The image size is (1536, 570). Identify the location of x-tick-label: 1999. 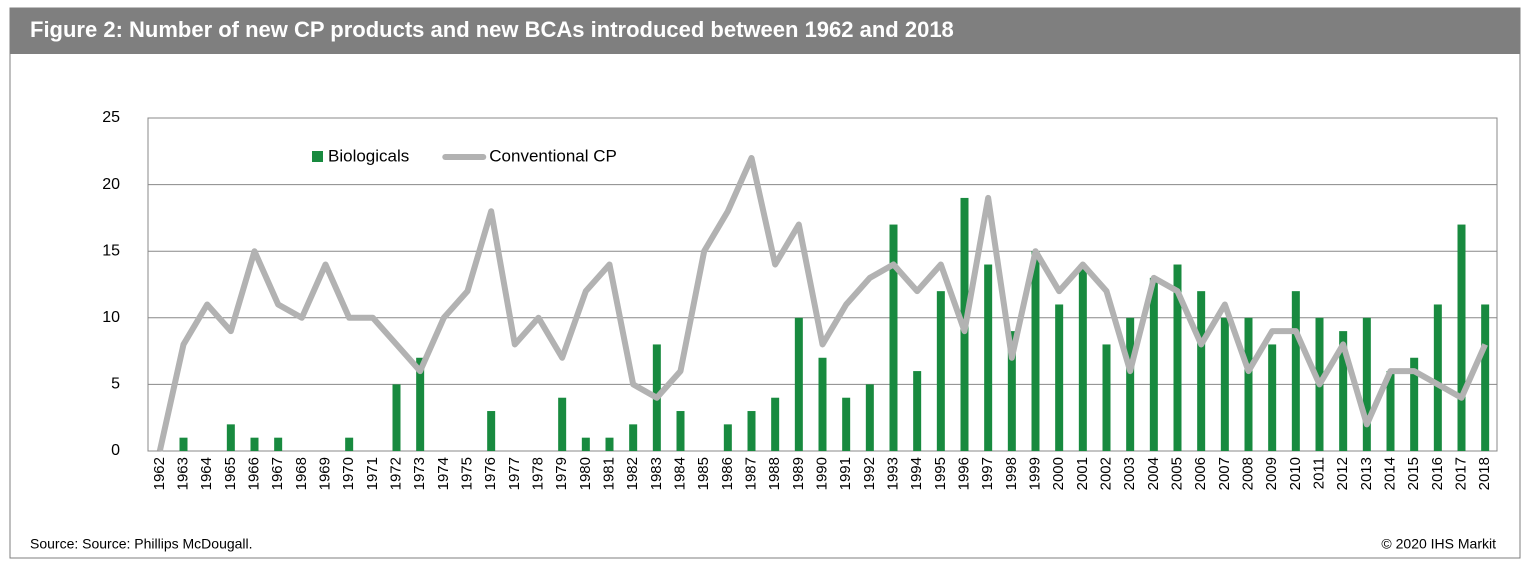
(1034, 473).